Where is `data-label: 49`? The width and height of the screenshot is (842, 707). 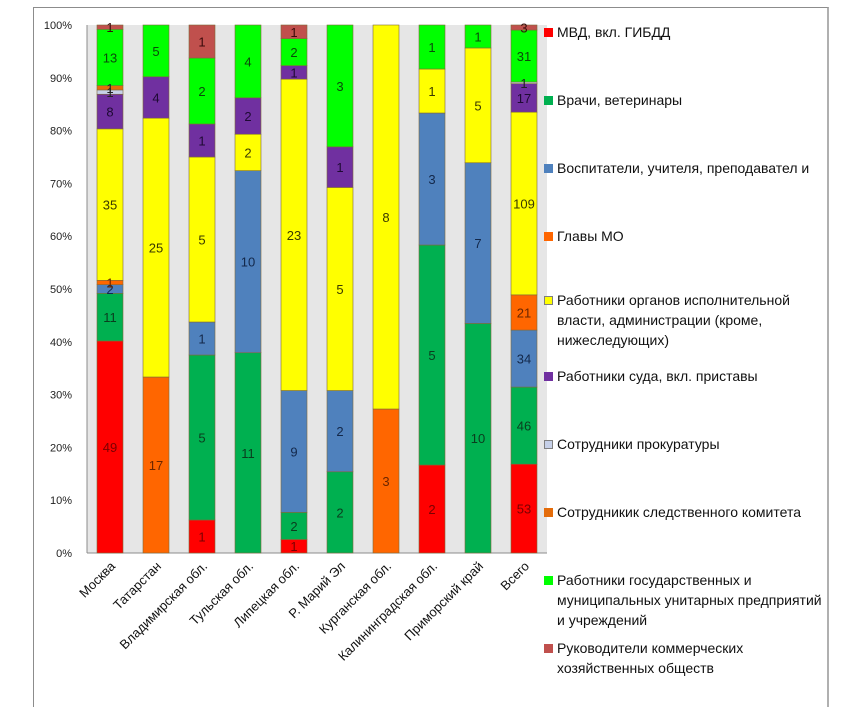 data-label: 49 is located at coordinates (110, 447).